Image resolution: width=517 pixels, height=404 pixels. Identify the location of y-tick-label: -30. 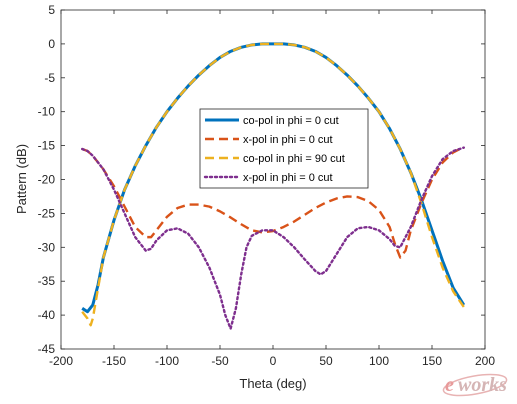
(47, 247).